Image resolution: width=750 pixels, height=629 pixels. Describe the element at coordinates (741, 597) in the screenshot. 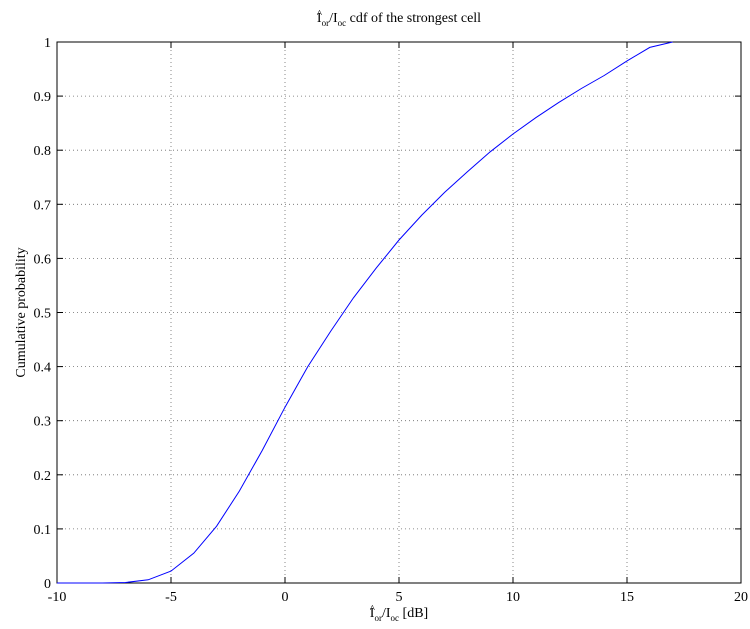

I see `x-tick-label: 20` at that location.